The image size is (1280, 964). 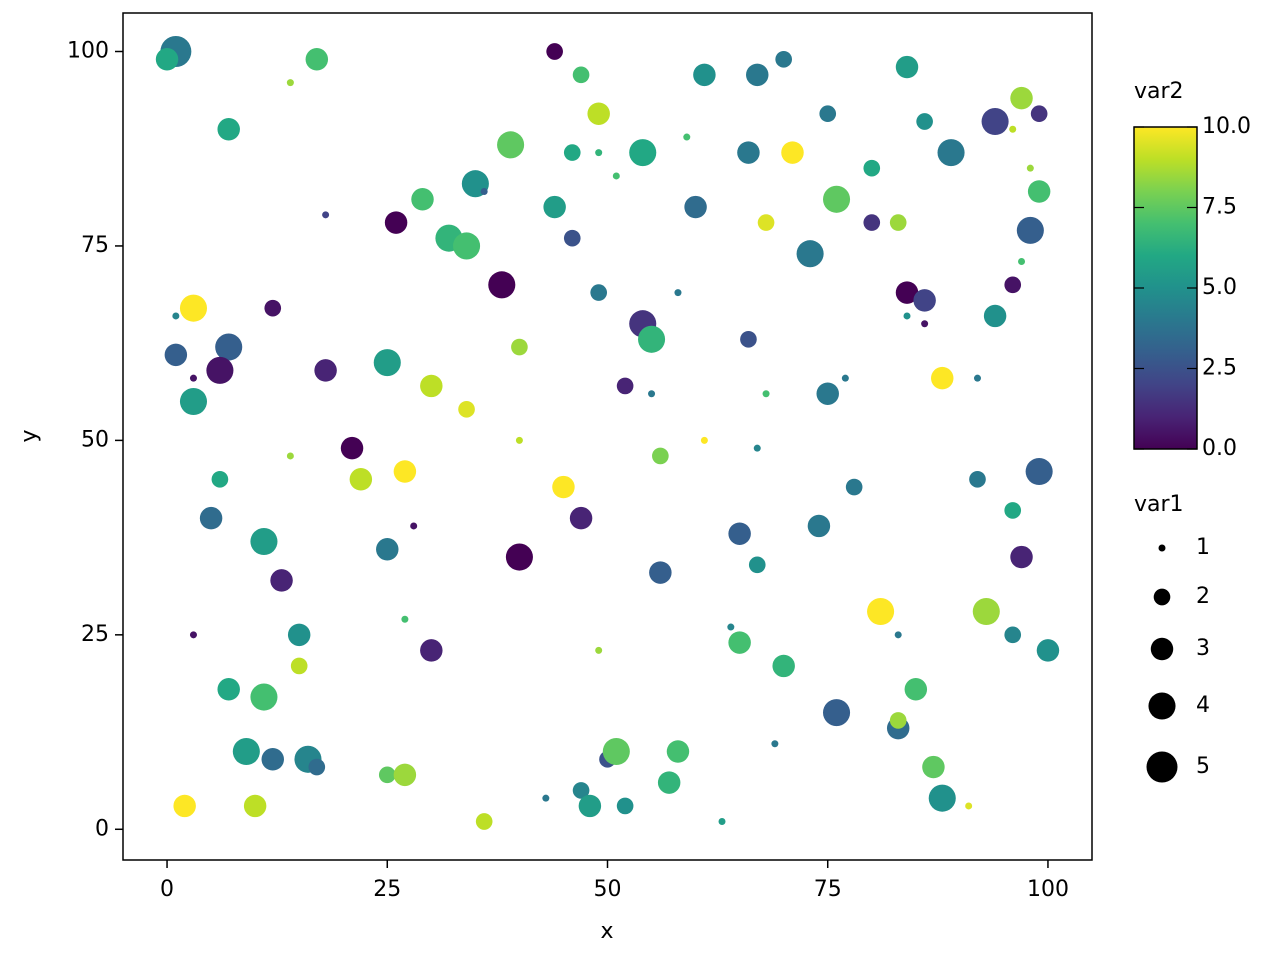 What do you see at coordinates (1203, 648) in the screenshot?
I see `size-legend-label: 3` at bounding box center [1203, 648].